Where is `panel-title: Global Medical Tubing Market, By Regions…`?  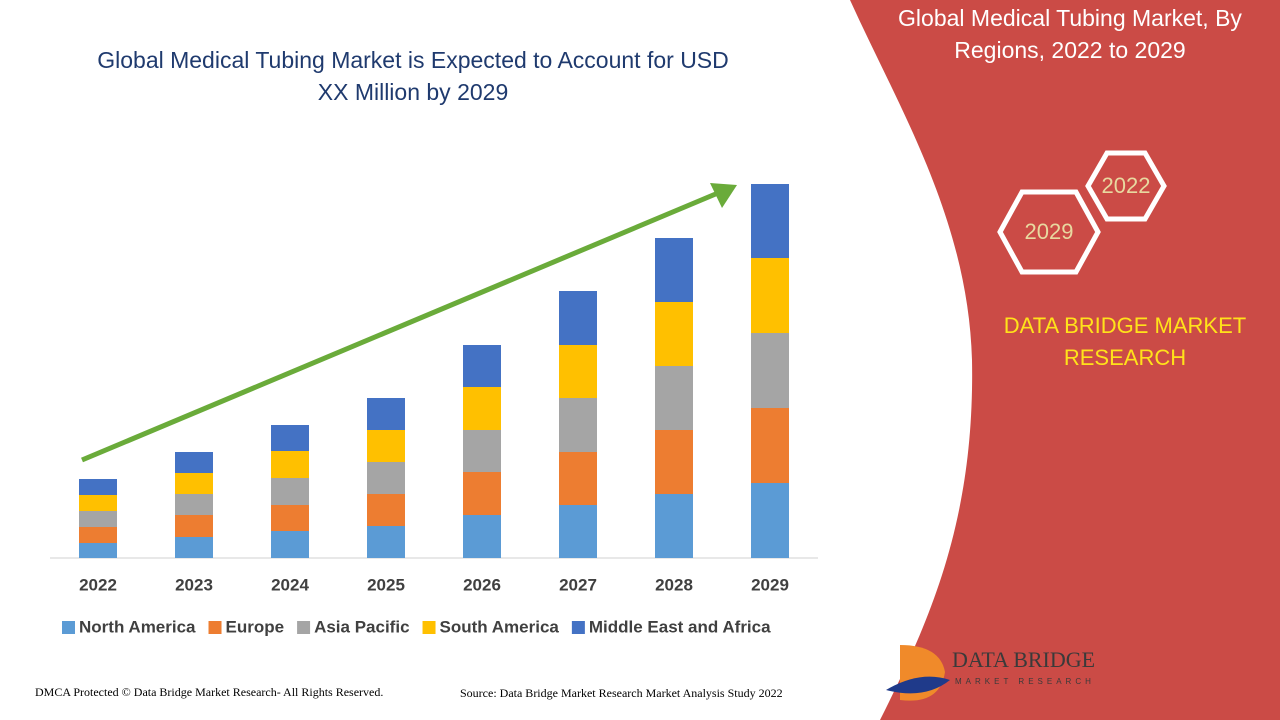
panel-title: Global Medical Tubing Market, By Regions… is located at coordinates (1070, 34).